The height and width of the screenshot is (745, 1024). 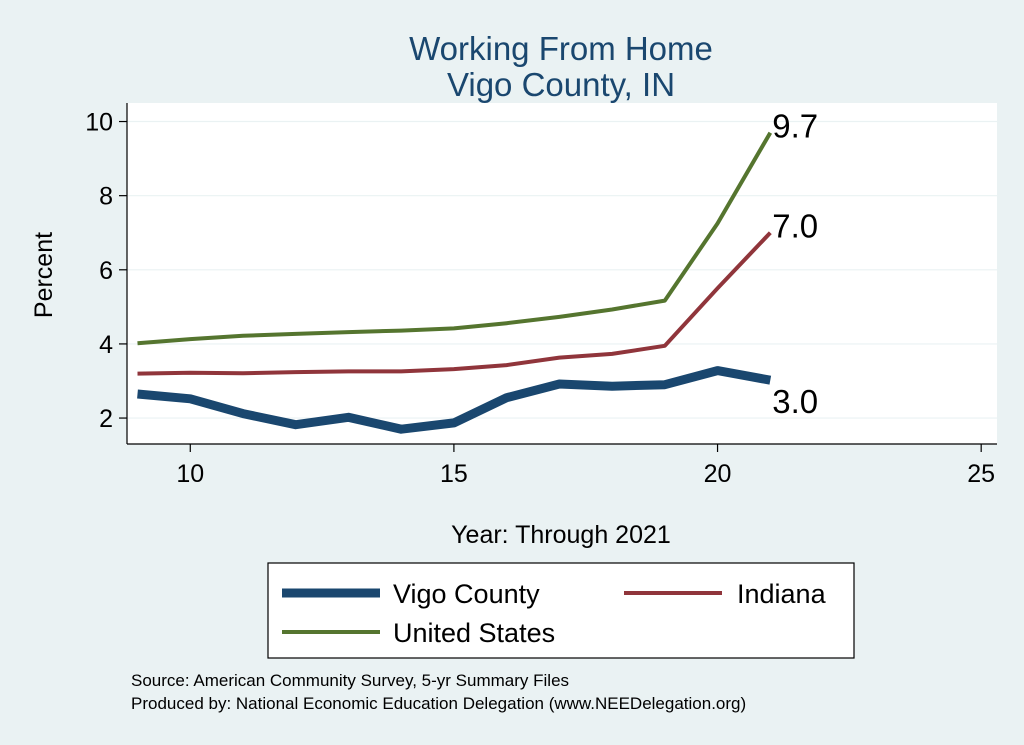 What do you see at coordinates (454, 400) in the screenshot?
I see `series-line-vigo-county` at bounding box center [454, 400].